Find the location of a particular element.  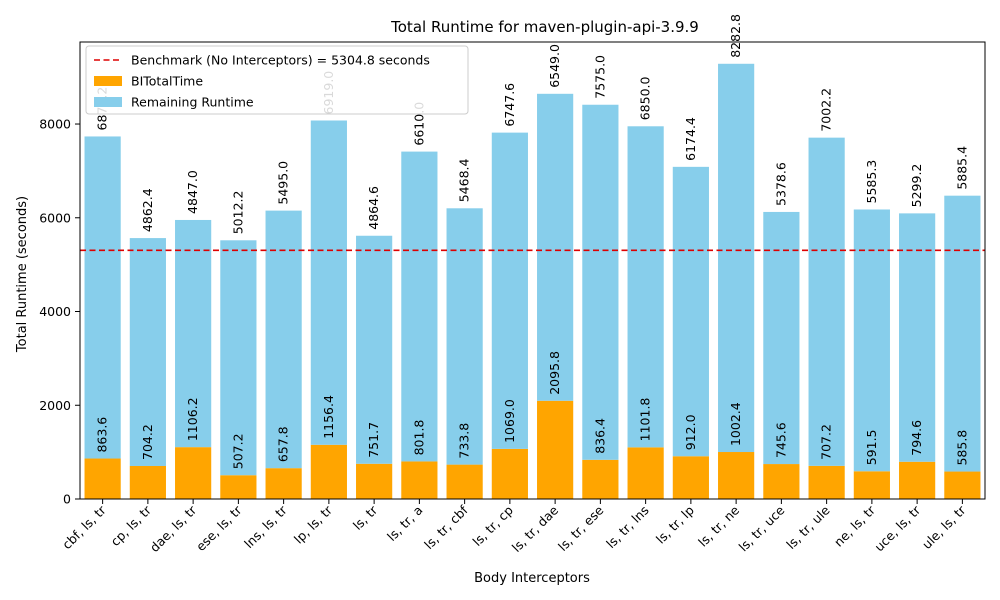

remaining-runtime-data-label: 8282.8 is located at coordinates (735, 36).